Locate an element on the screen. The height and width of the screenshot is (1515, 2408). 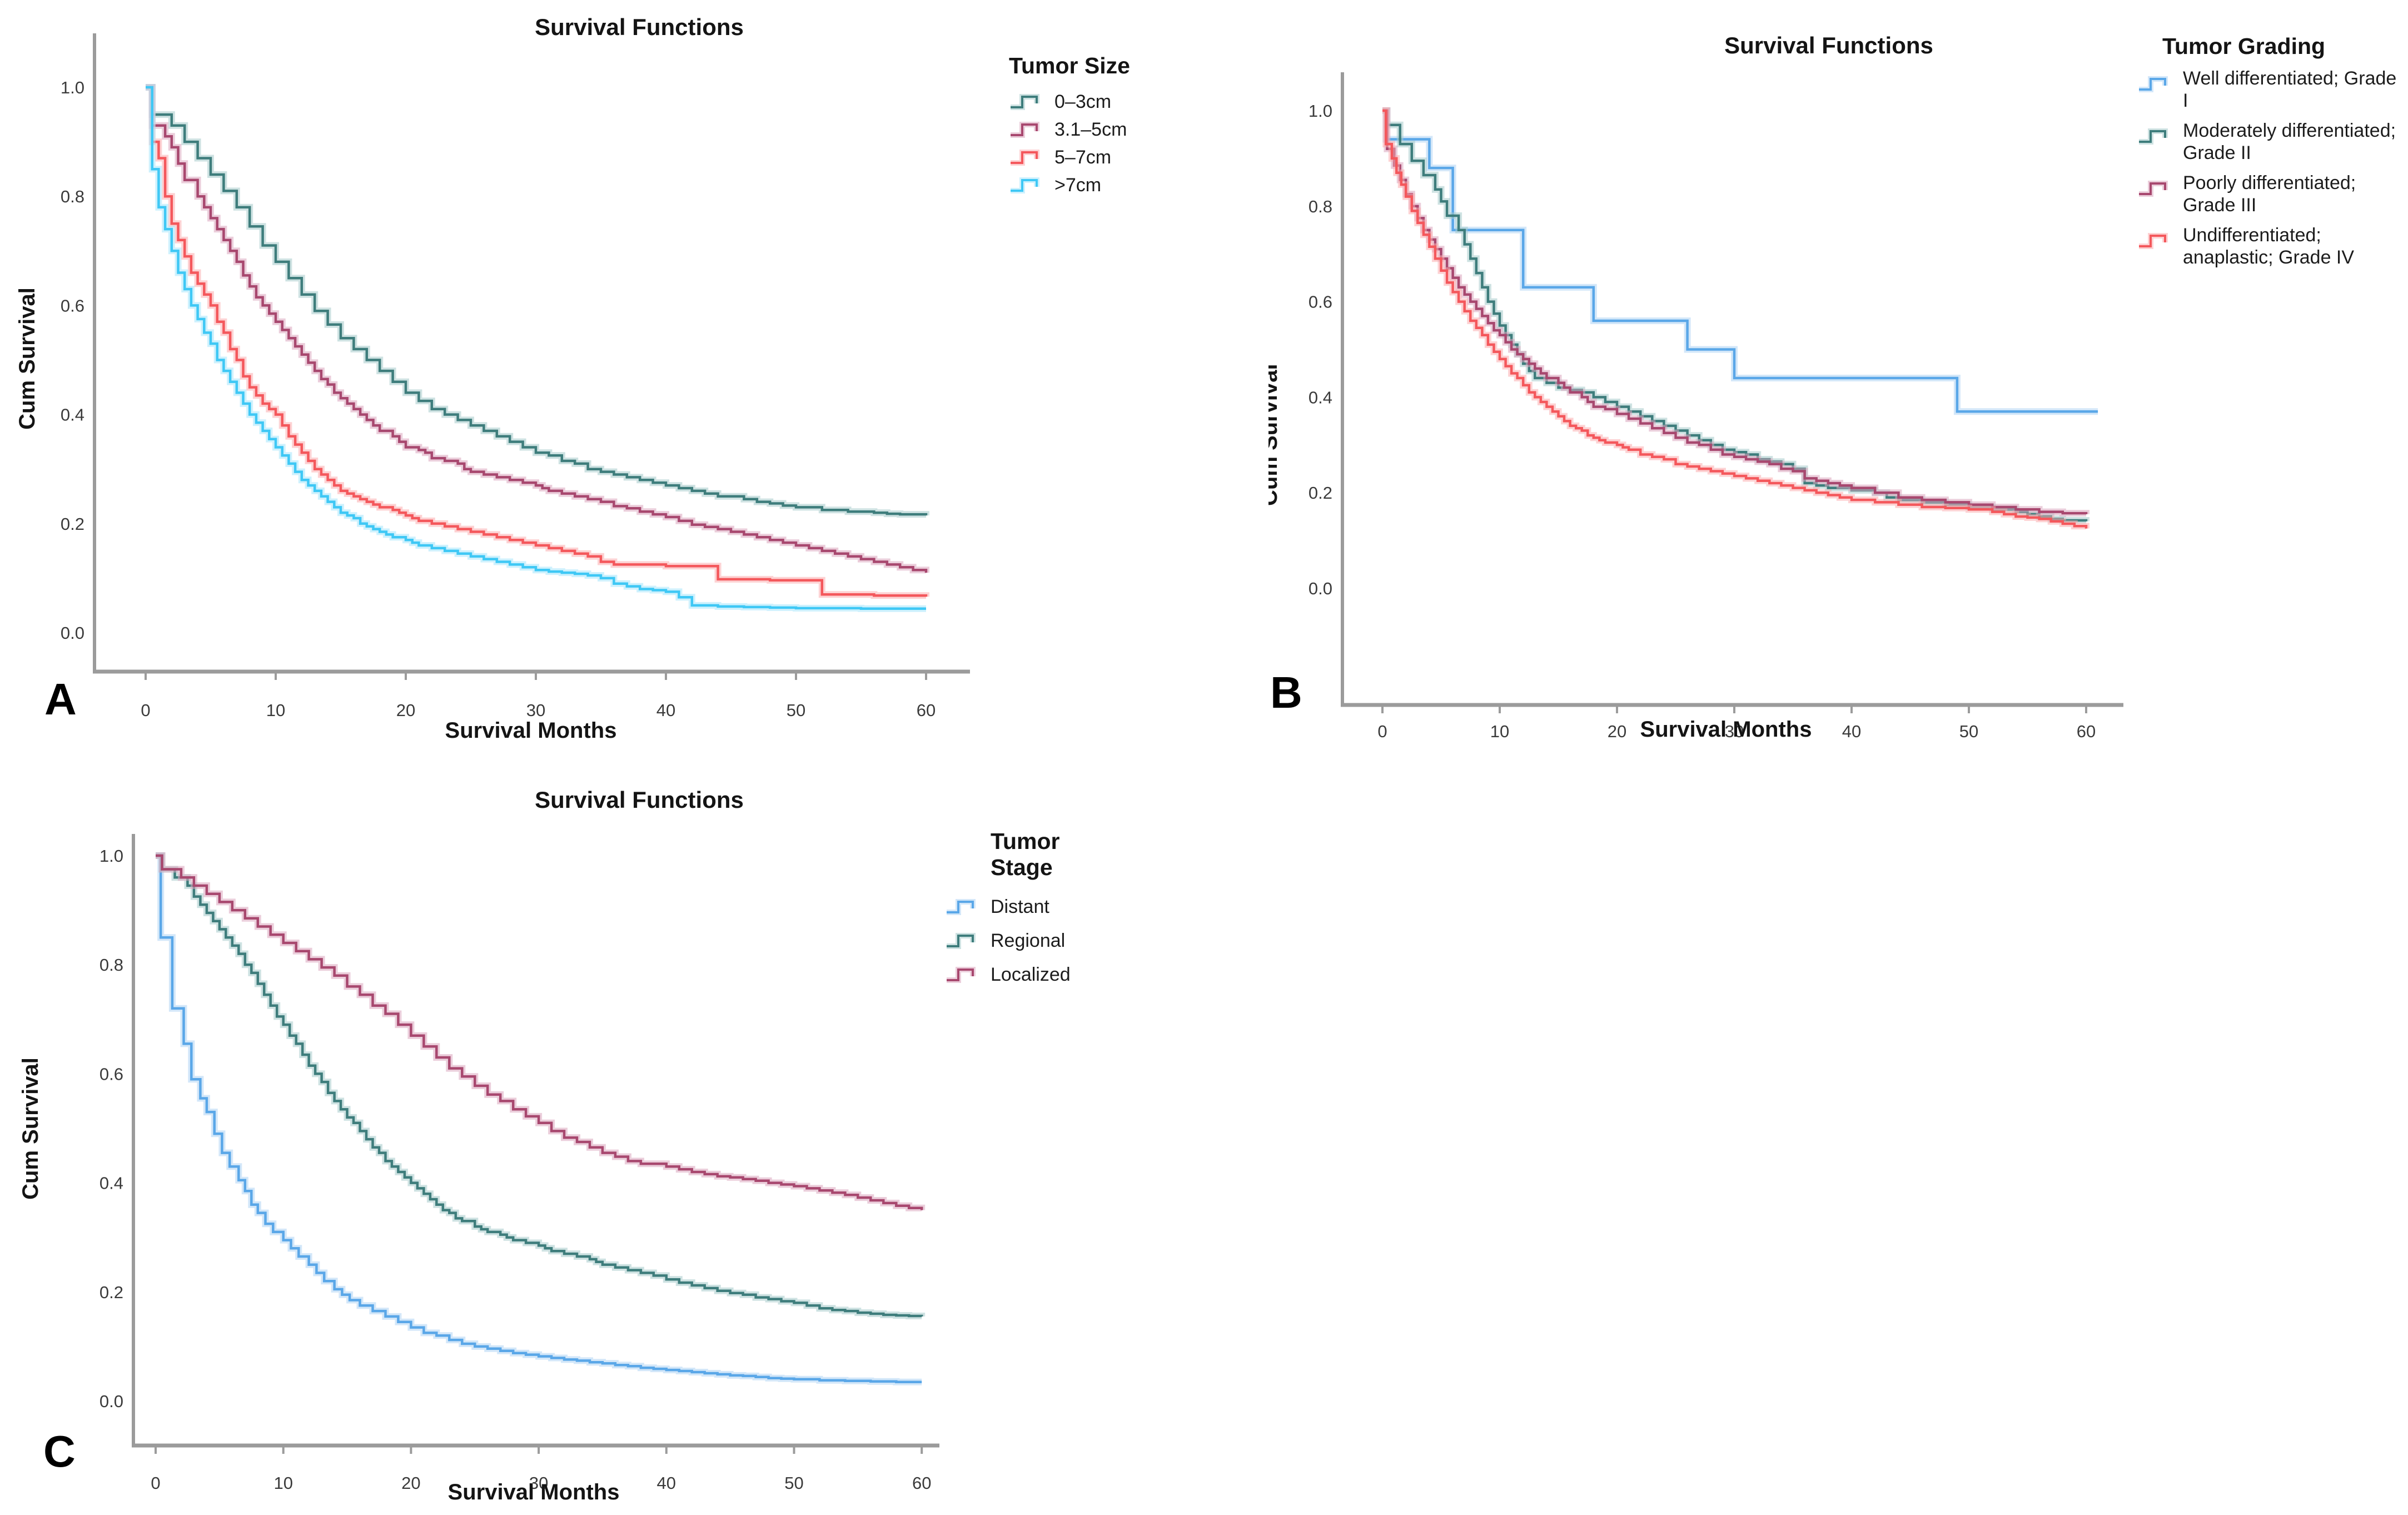
survival-curve-5-7cm is located at coordinates (537, 341).